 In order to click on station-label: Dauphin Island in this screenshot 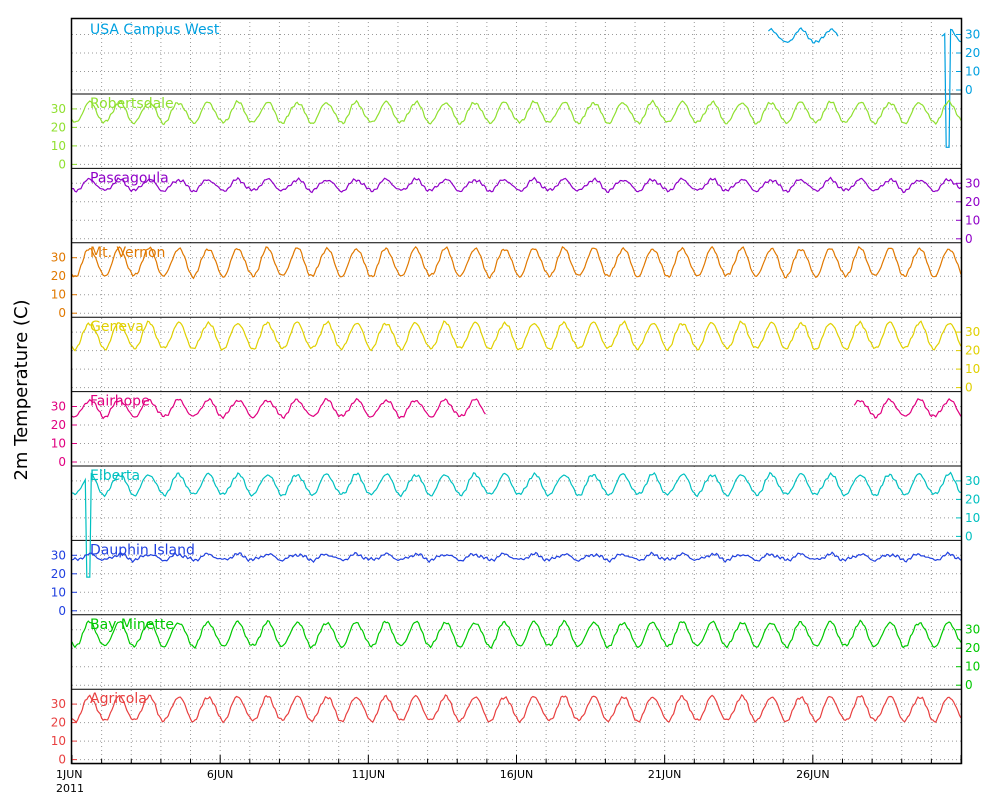, I will do `click(142, 550)`.